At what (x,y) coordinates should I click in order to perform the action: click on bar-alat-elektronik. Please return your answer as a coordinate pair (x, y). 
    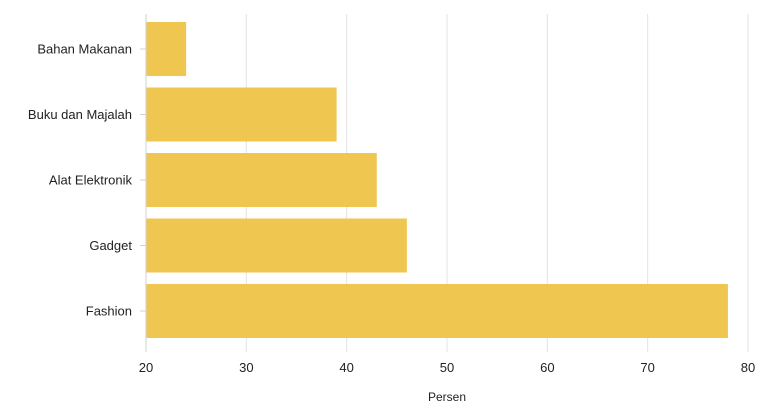
    Looking at the image, I should click on (261, 180).